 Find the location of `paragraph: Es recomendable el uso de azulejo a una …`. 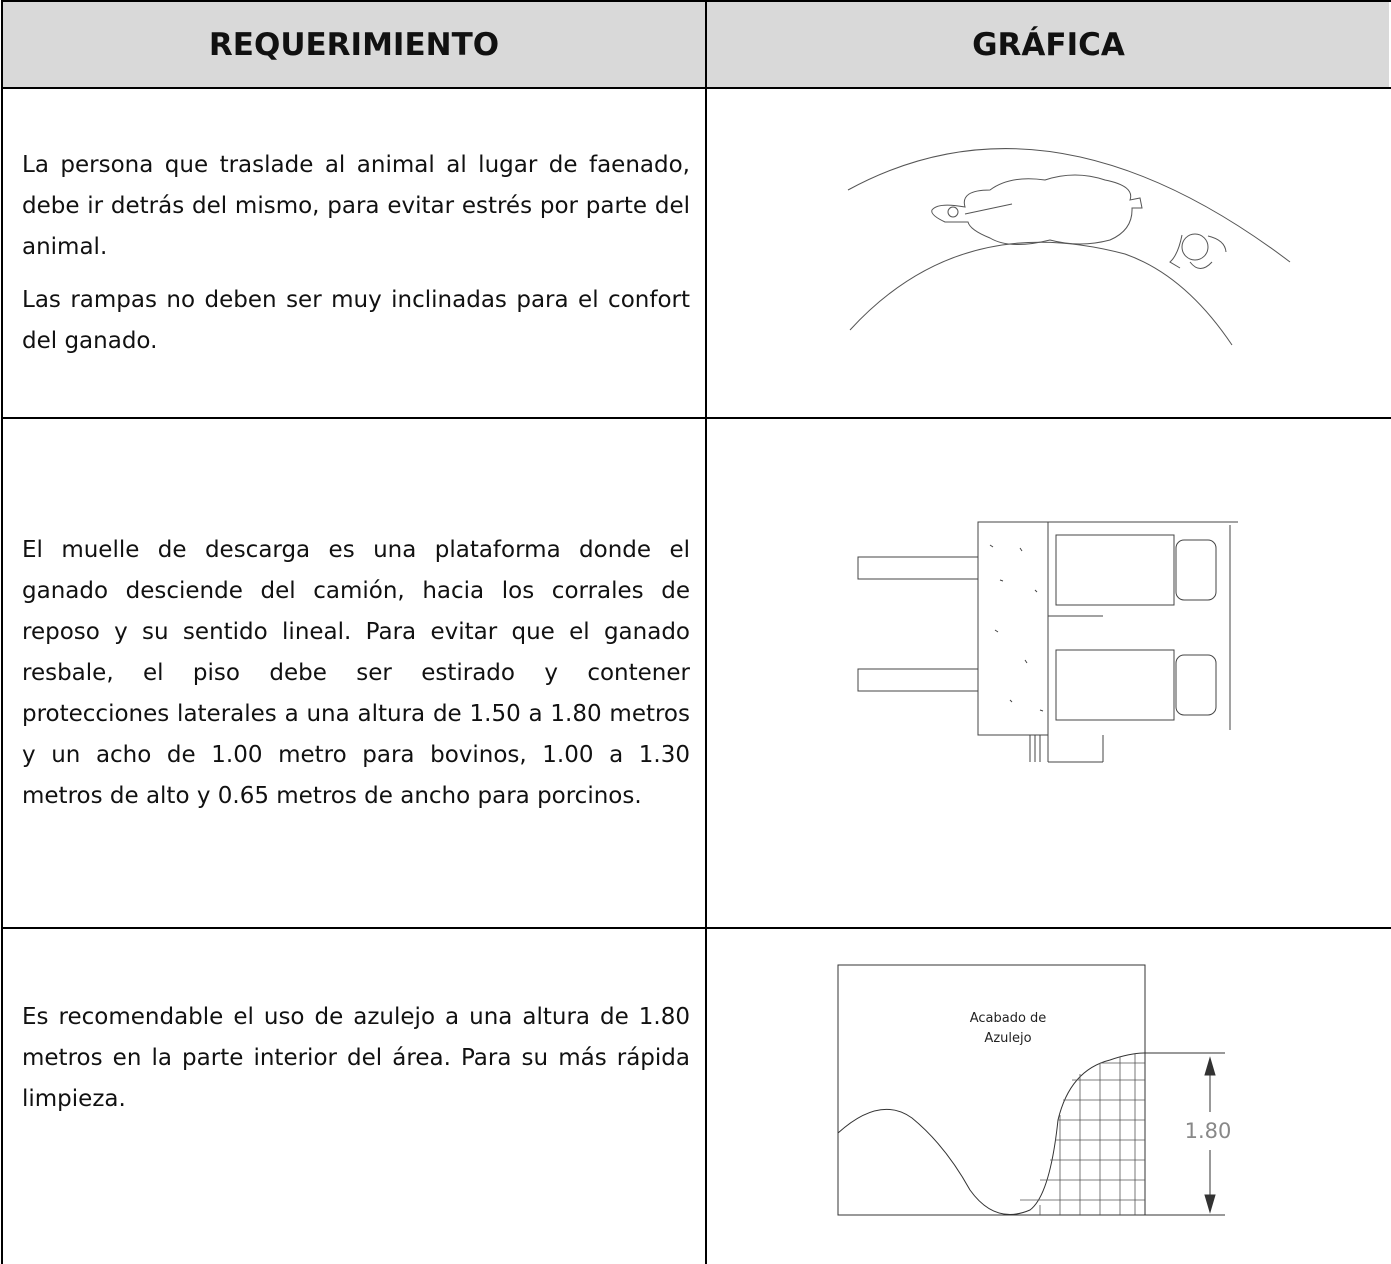

paragraph: Es recomendable el uso de azulejo a una … is located at coordinates (356, 1057).